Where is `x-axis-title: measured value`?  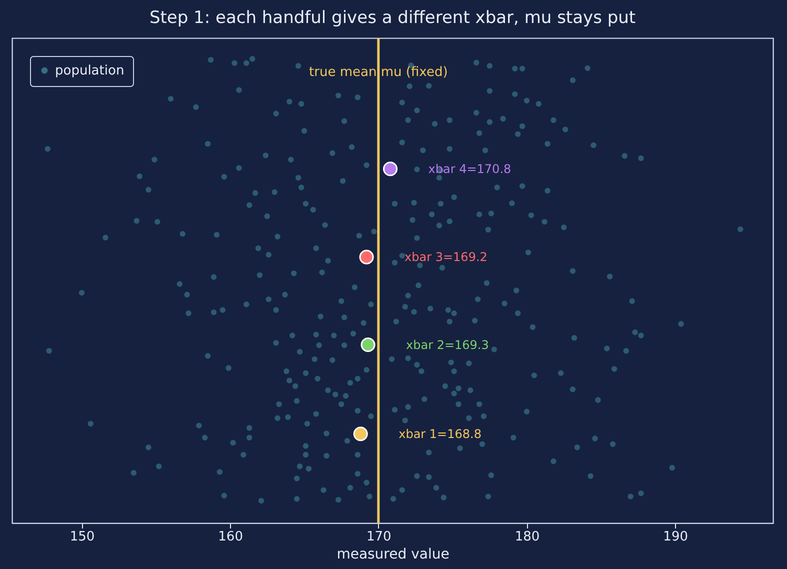
x-axis-title: measured value is located at coordinates (393, 554).